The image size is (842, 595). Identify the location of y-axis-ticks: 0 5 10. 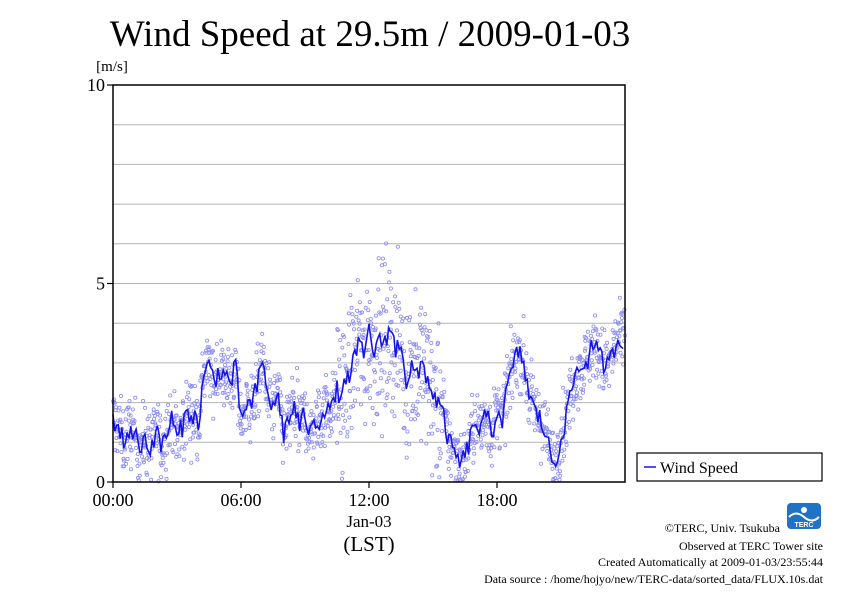
(100, 283).